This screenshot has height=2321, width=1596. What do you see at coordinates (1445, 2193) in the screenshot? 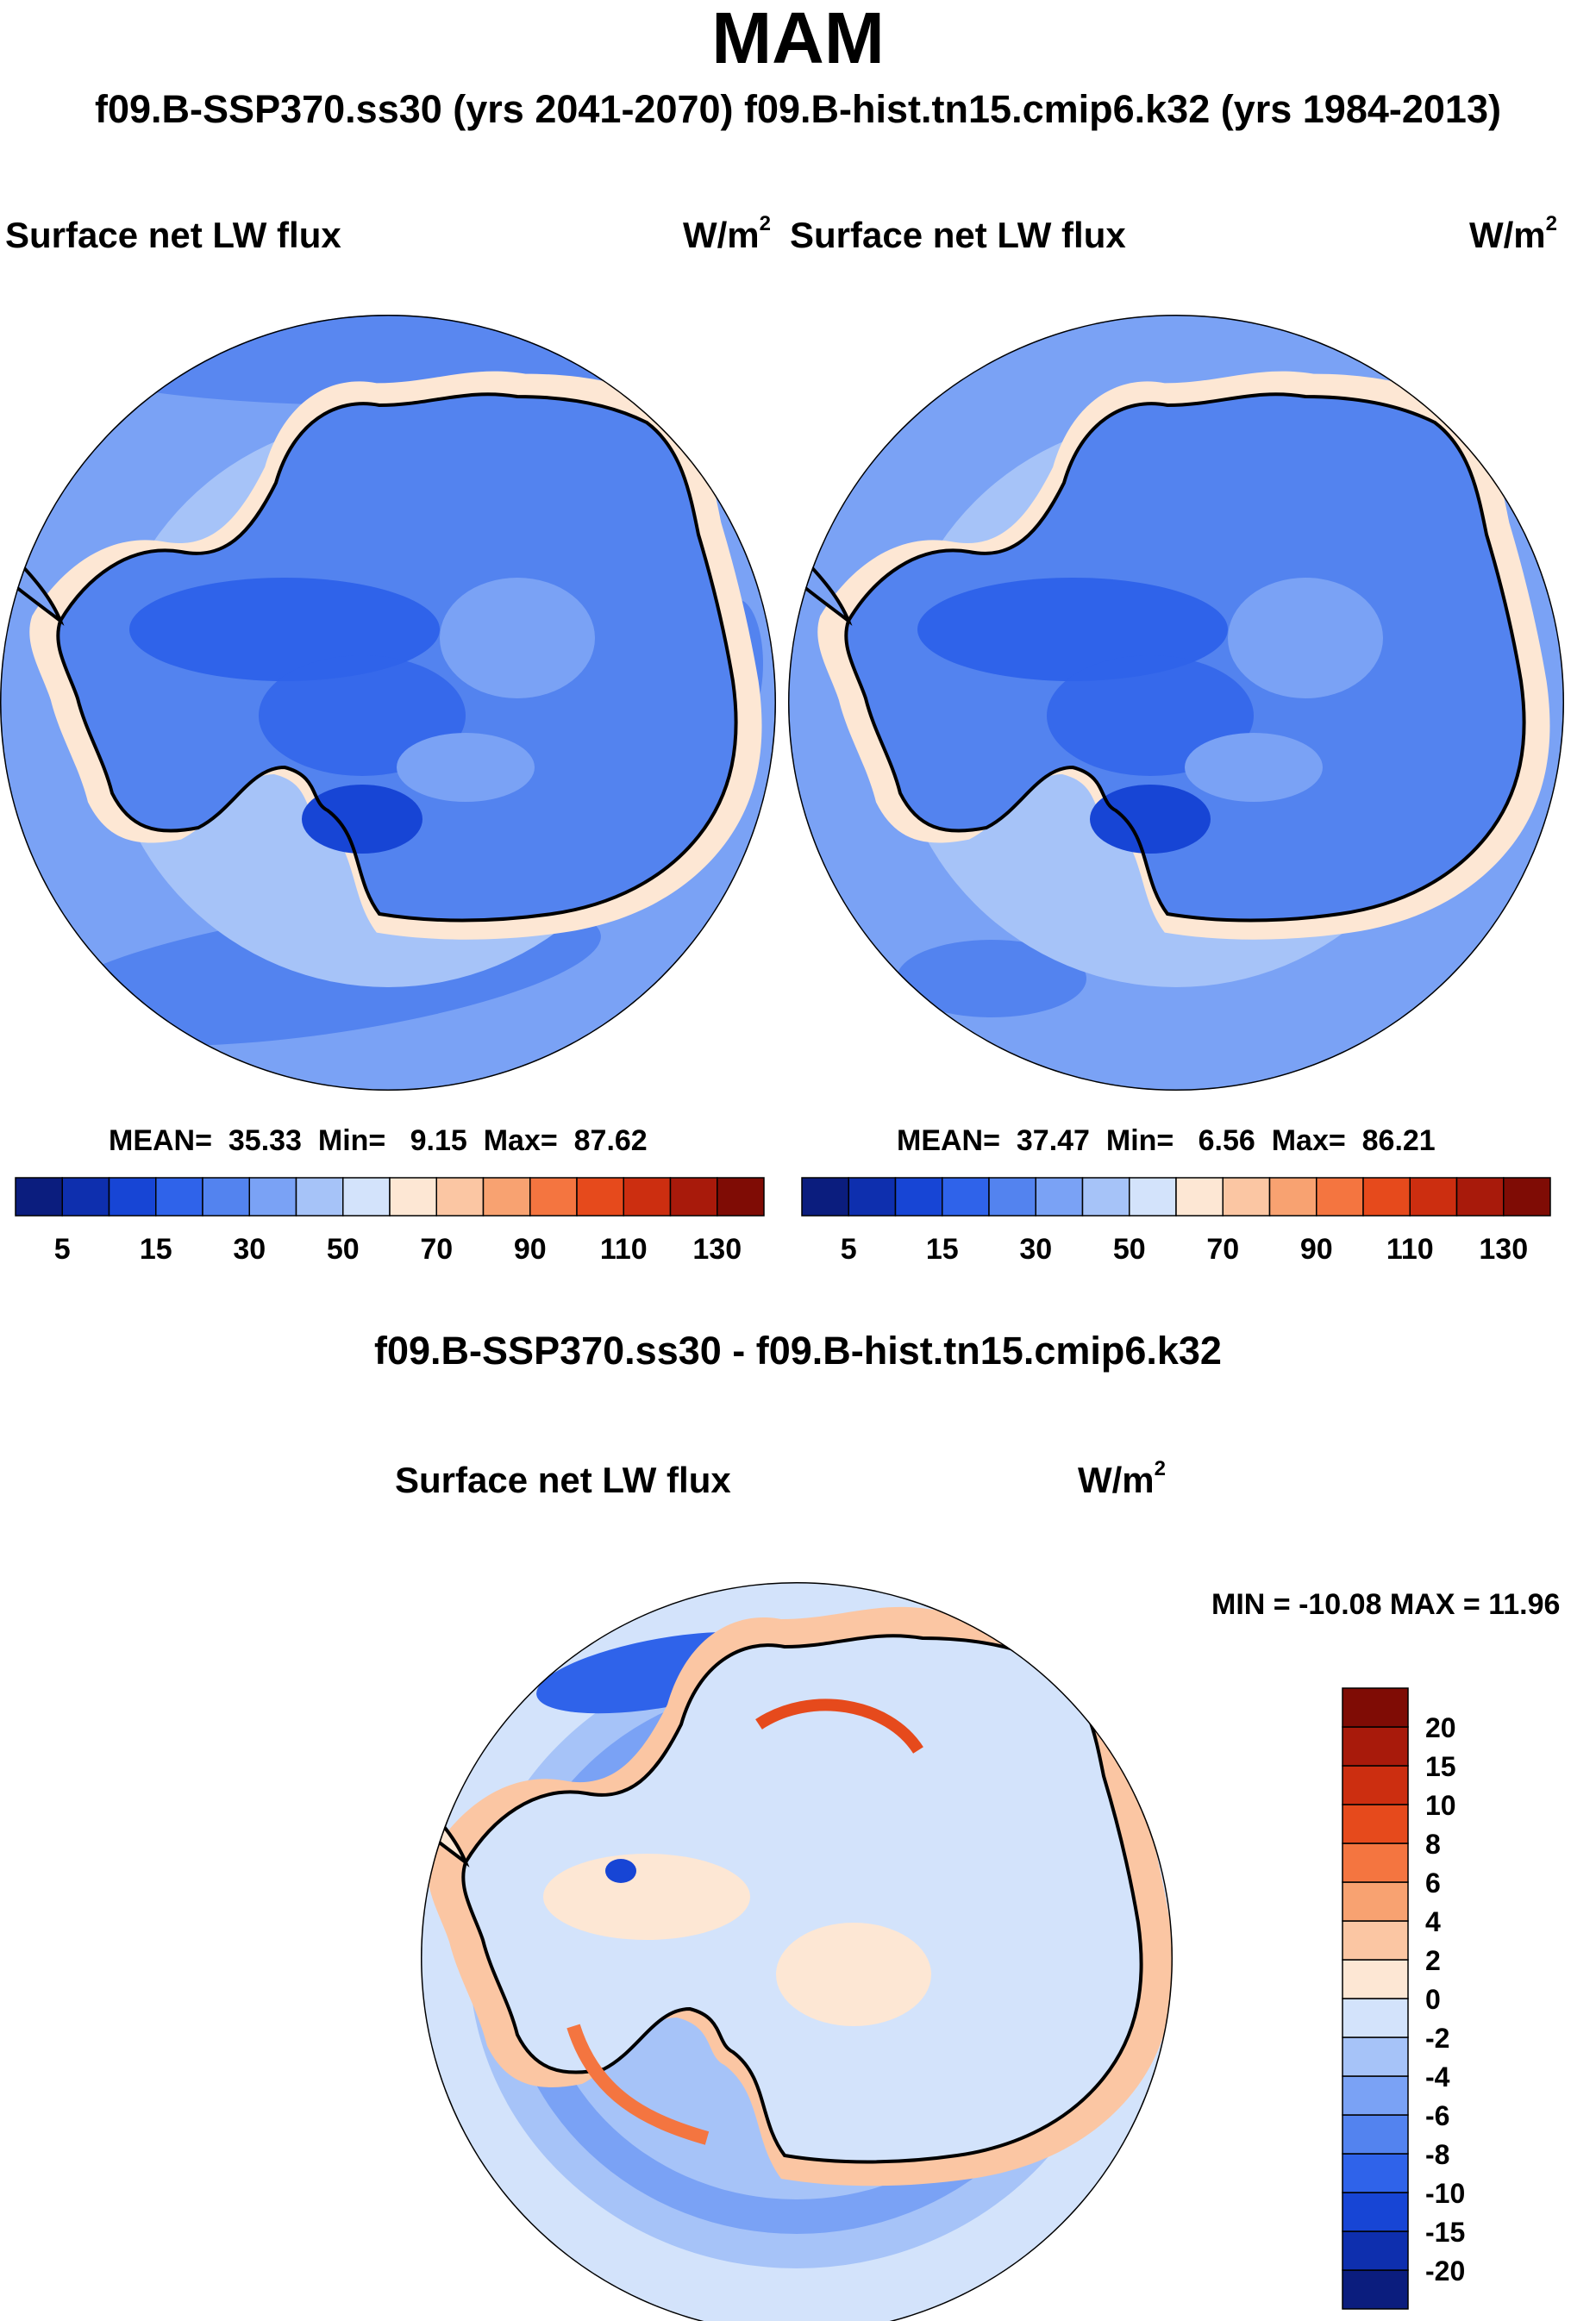
I see `colorbar-tick-label: -10` at bounding box center [1445, 2193].